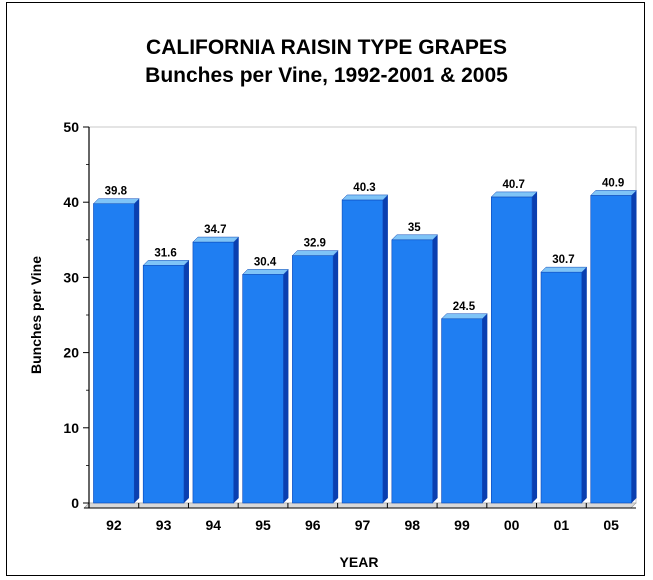  I want to click on x-tick-label: 92, so click(114, 525).